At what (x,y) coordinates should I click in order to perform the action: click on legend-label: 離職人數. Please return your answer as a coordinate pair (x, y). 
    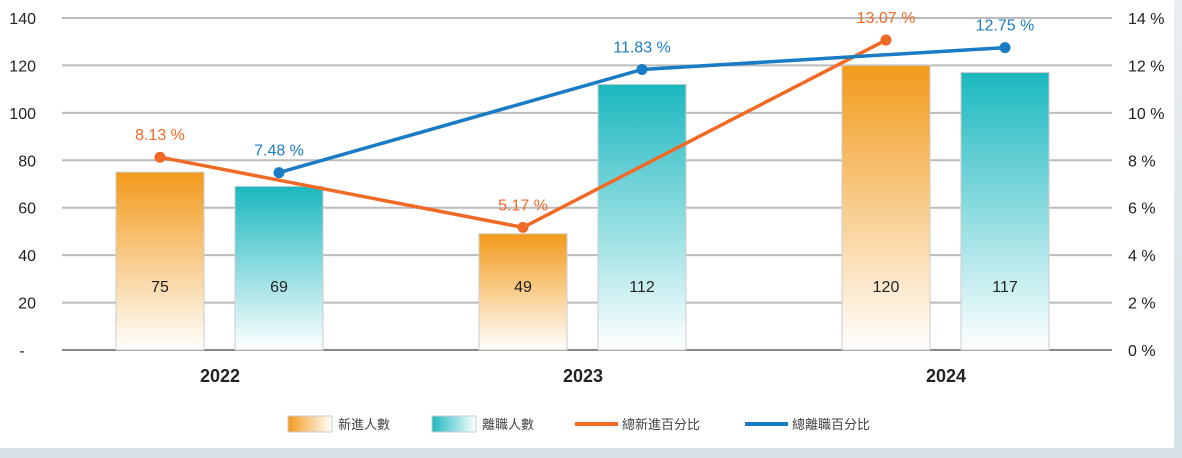
    Looking at the image, I should click on (508, 424).